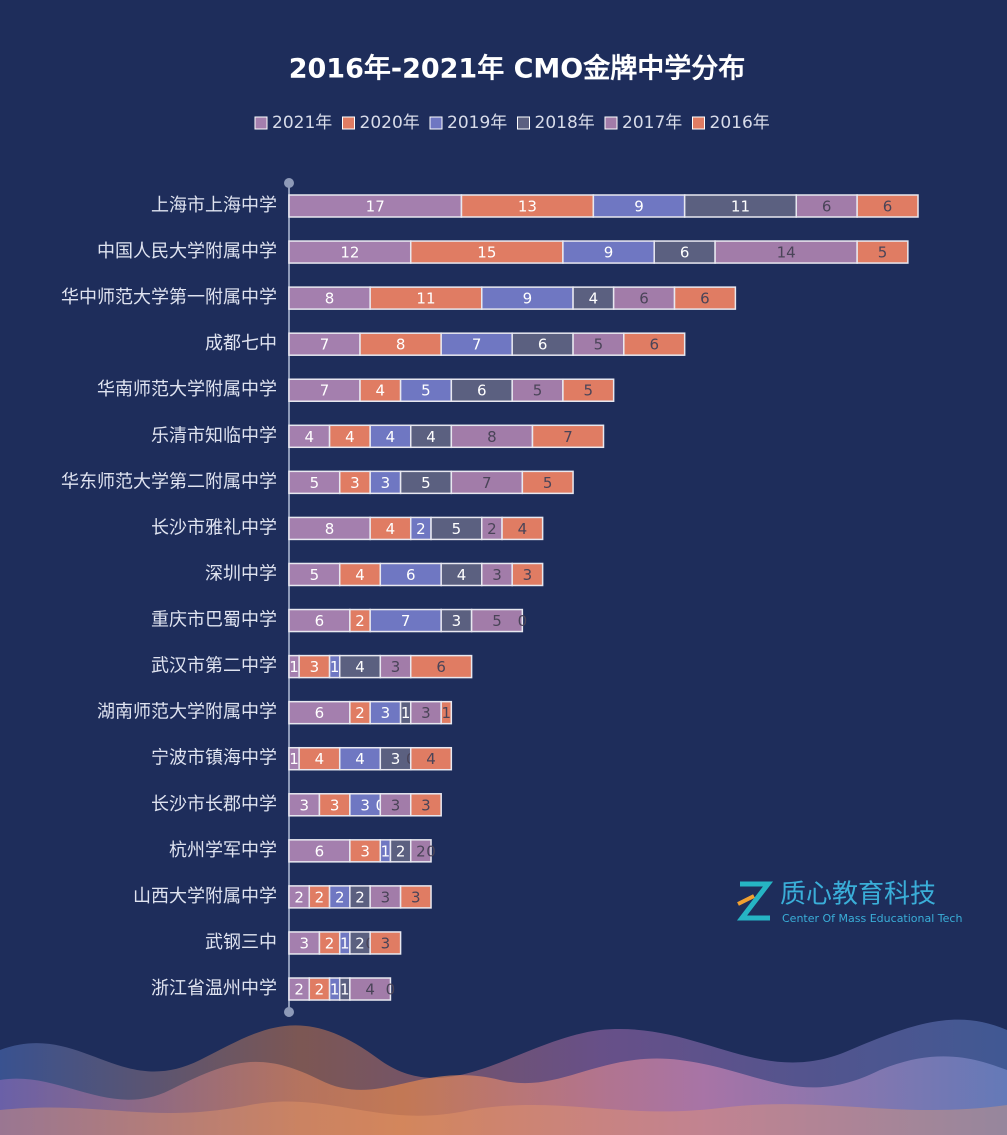 Image resolution: width=1007 pixels, height=1135 pixels. Describe the element at coordinates (187, 389) in the screenshot. I see `y-tick-label: 华南师范大学附属中学` at that location.